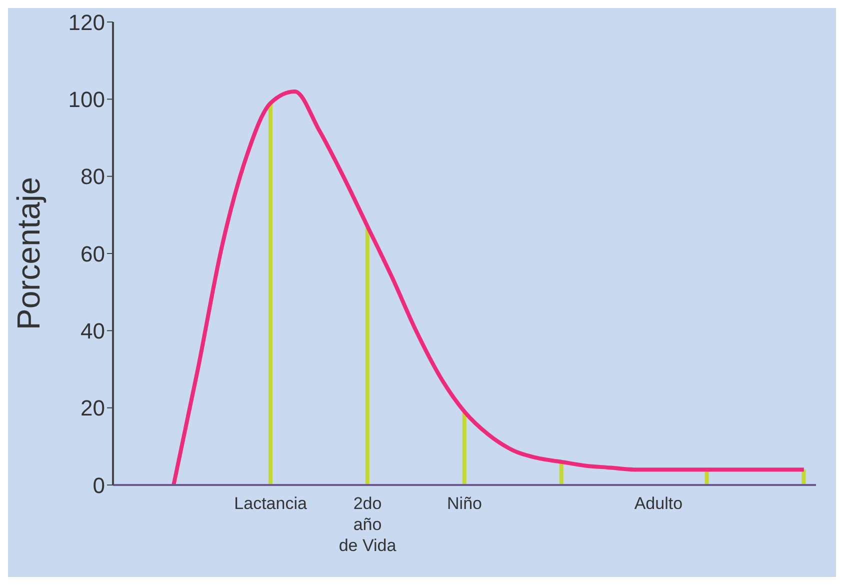 This screenshot has height=585, width=844. I want to click on y-tick-label: 60, so click(92, 253).